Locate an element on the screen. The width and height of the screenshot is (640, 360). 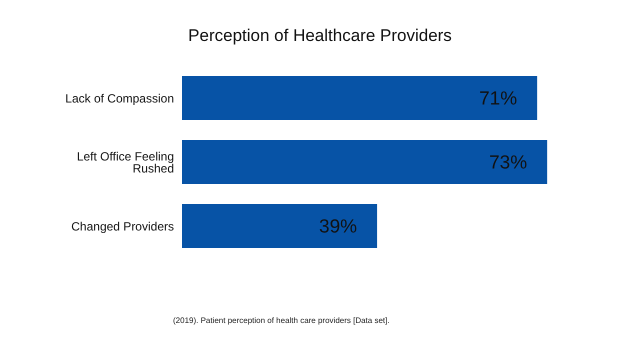
y-tick-label: Changed Providers is located at coordinates (122, 226).